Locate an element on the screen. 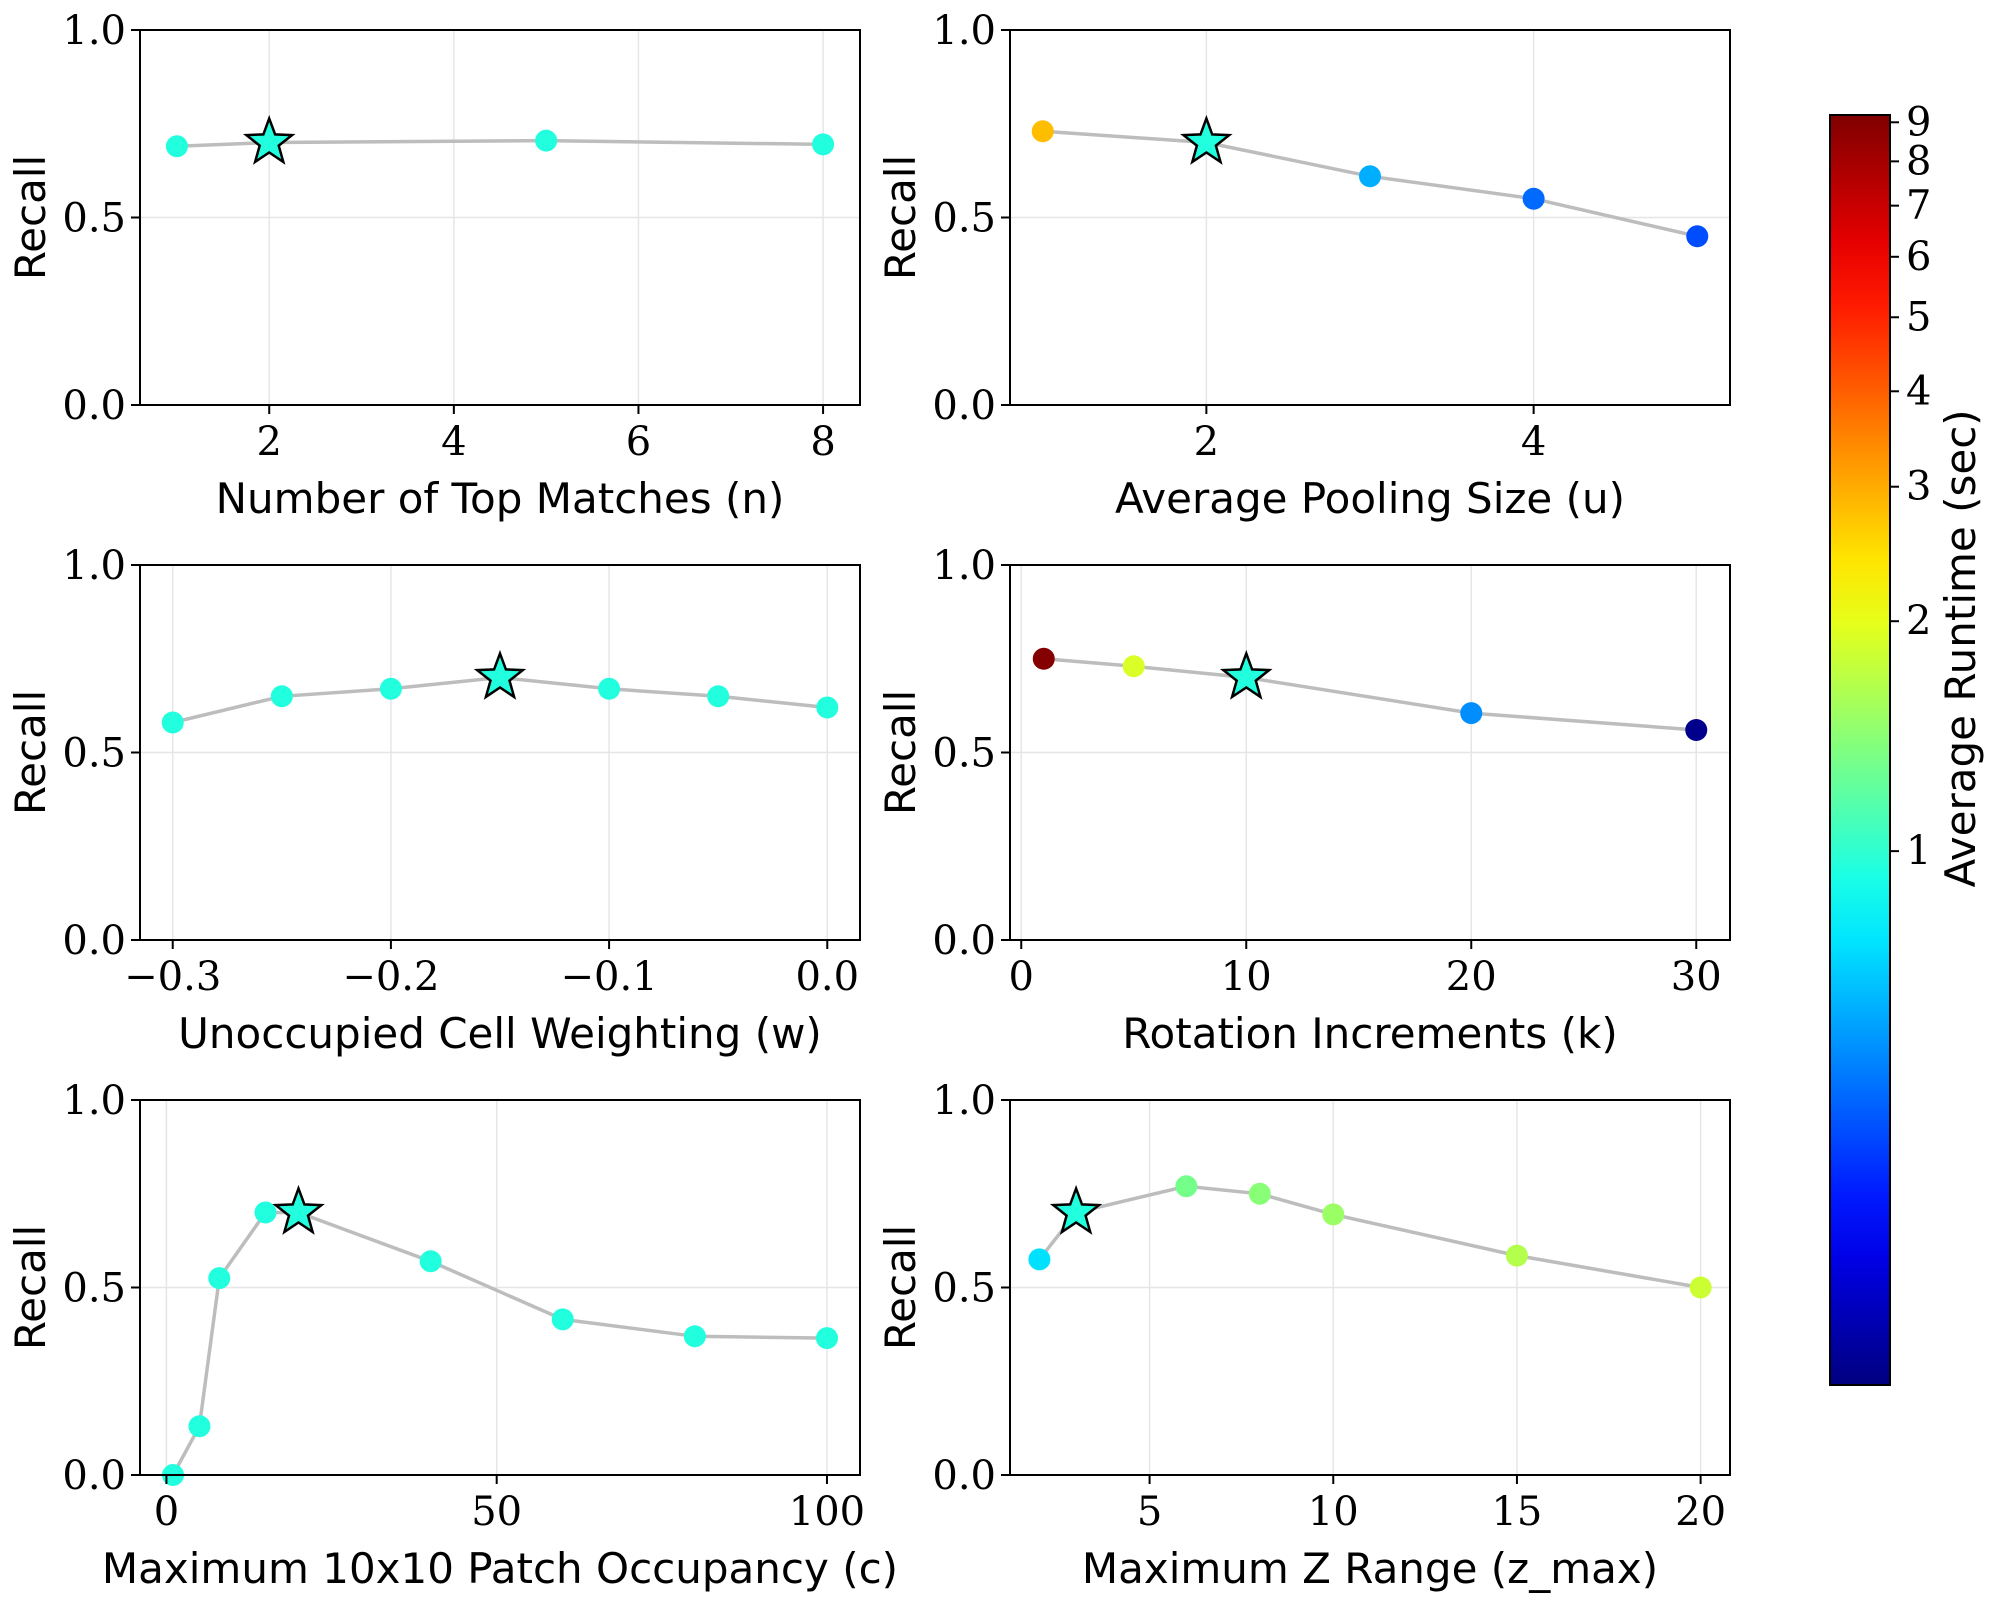 The image size is (2000, 1600). x-tick-label: −0.1 is located at coordinates (609, 977).